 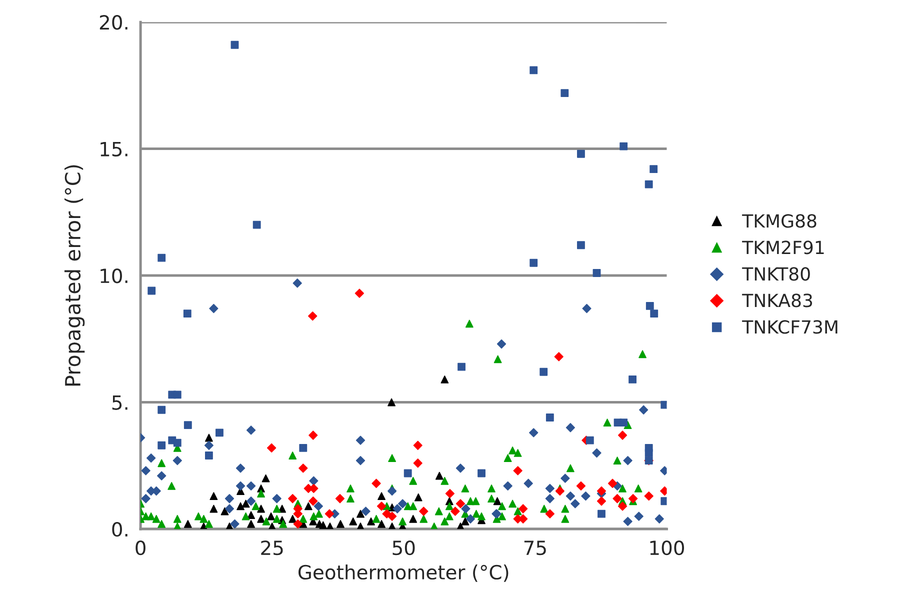 What do you see at coordinates (272, 548) in the screenshot?
I see `x-tick-label: 25` at bounding box center [272, 548].